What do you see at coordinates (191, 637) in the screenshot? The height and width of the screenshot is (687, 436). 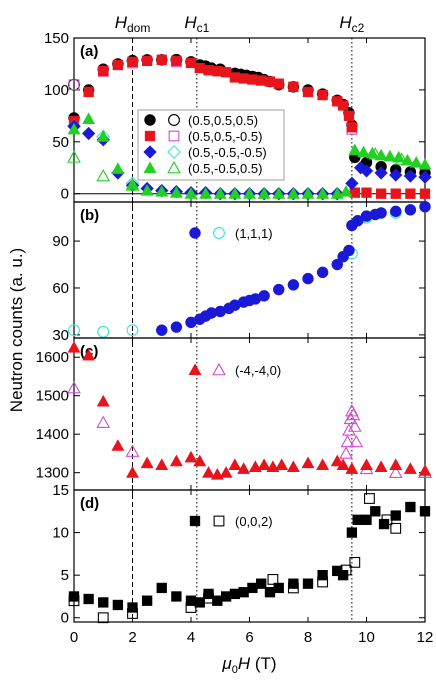 I see `x-tick-label: 4` at bounding box center [191, 637].